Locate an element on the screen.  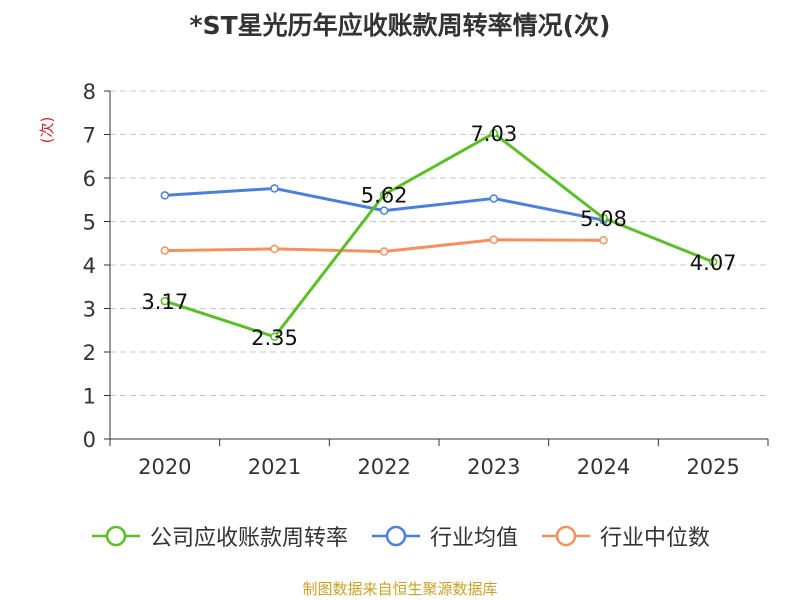
data-label: 7.03 is located at coordinates (493, 134).